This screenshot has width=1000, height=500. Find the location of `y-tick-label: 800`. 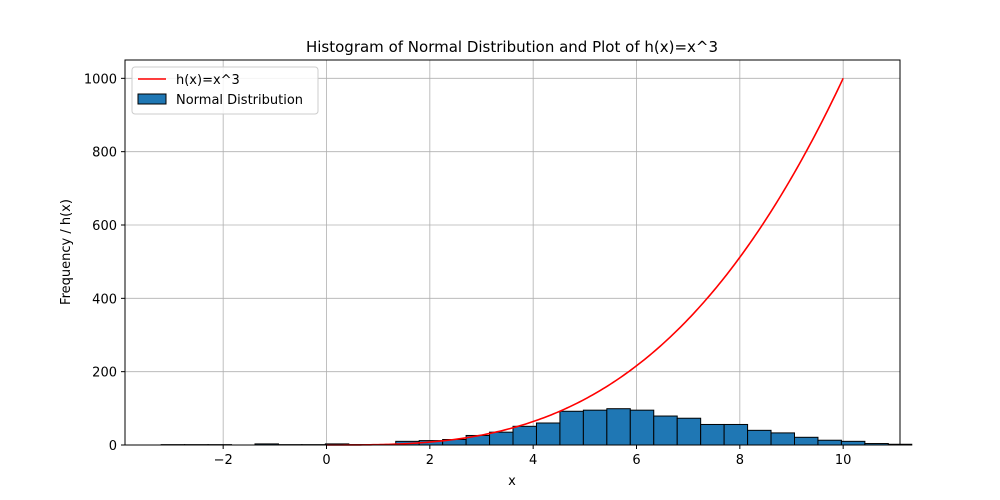

y-tick-label: 800 is located at coordinates (104, 153).